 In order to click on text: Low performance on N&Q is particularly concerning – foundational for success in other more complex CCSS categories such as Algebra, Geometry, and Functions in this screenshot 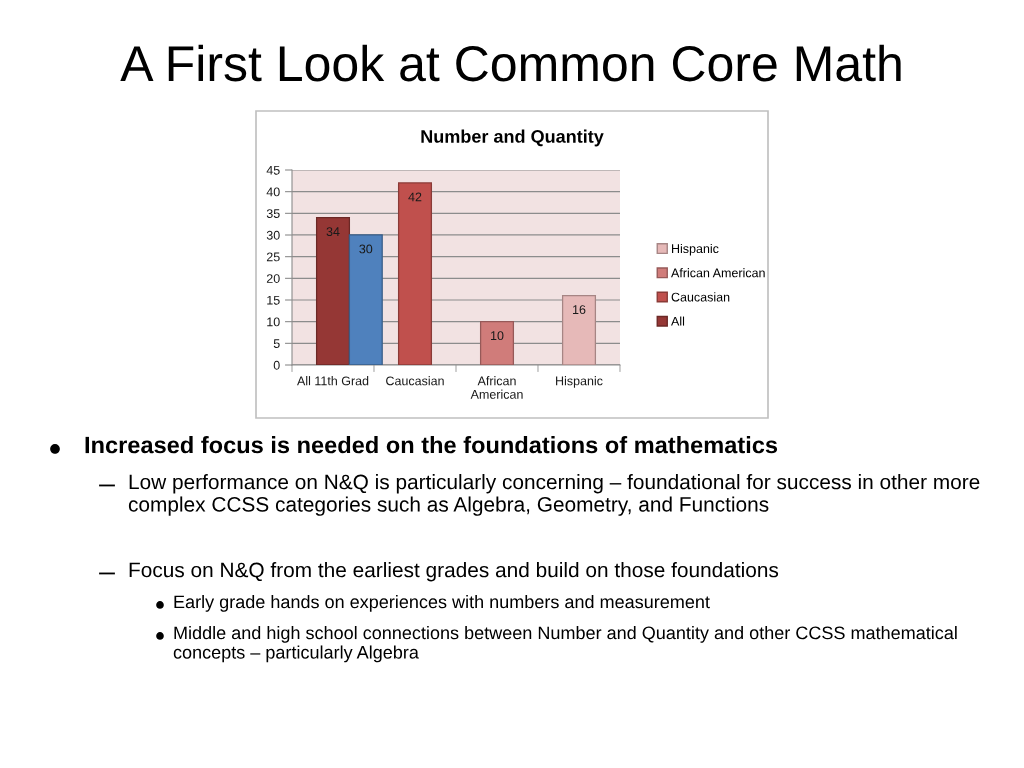, I will do `click(554, 495)`.